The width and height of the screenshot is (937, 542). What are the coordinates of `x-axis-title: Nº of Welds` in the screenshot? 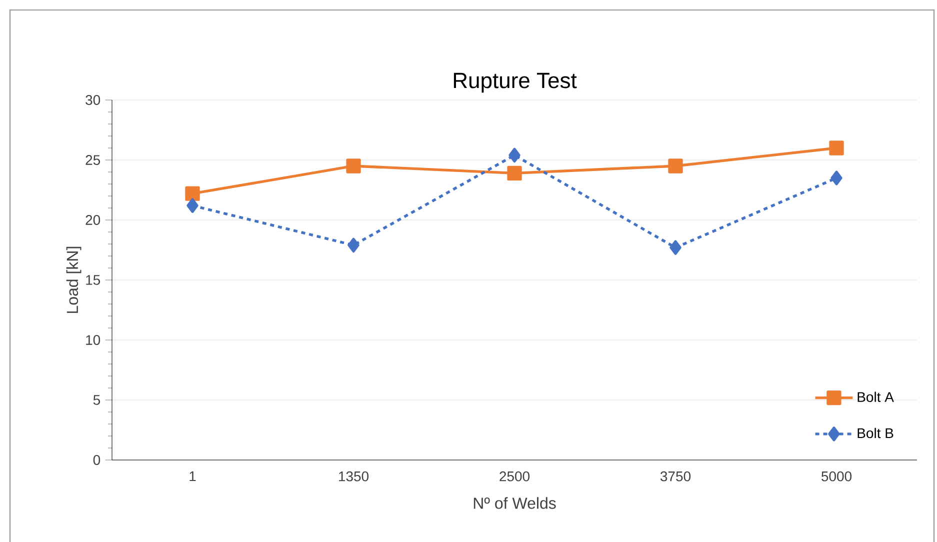 It's located at (515, 503).